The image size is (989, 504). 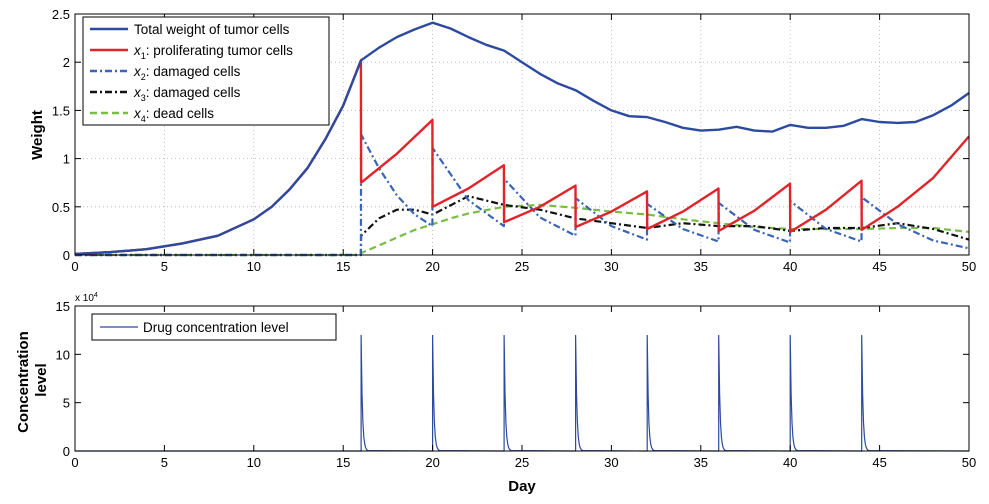 What do you see at coordinates (790, 266) in the screenshot?
I see `weight-x-tick-label: 40` at bounding box center [790, 266].